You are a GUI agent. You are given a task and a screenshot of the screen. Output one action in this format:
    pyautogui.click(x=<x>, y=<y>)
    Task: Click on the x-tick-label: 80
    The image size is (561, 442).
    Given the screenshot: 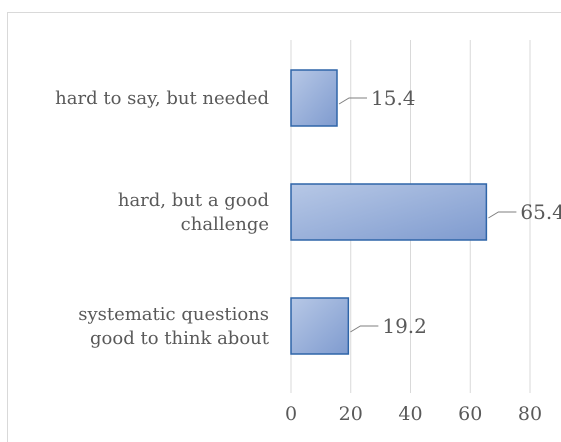 What is the action you would take?
    pyautogui.click(x=530, y=414)
    